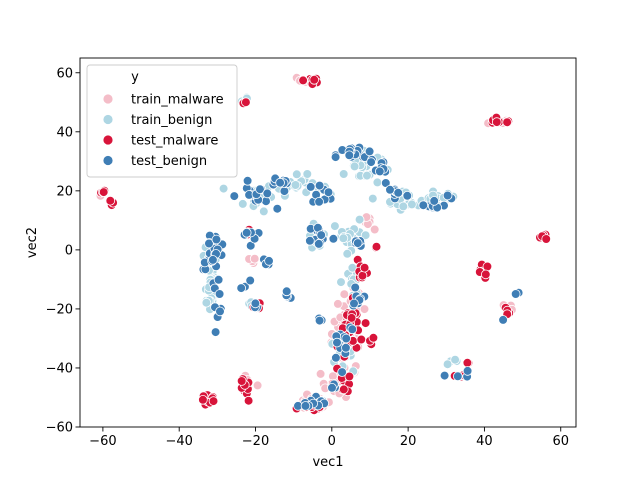  What do you see at coordinates (177, 100) in the screenshot?
I see `legend-label: train_malware` at bounding box center [177, 100].